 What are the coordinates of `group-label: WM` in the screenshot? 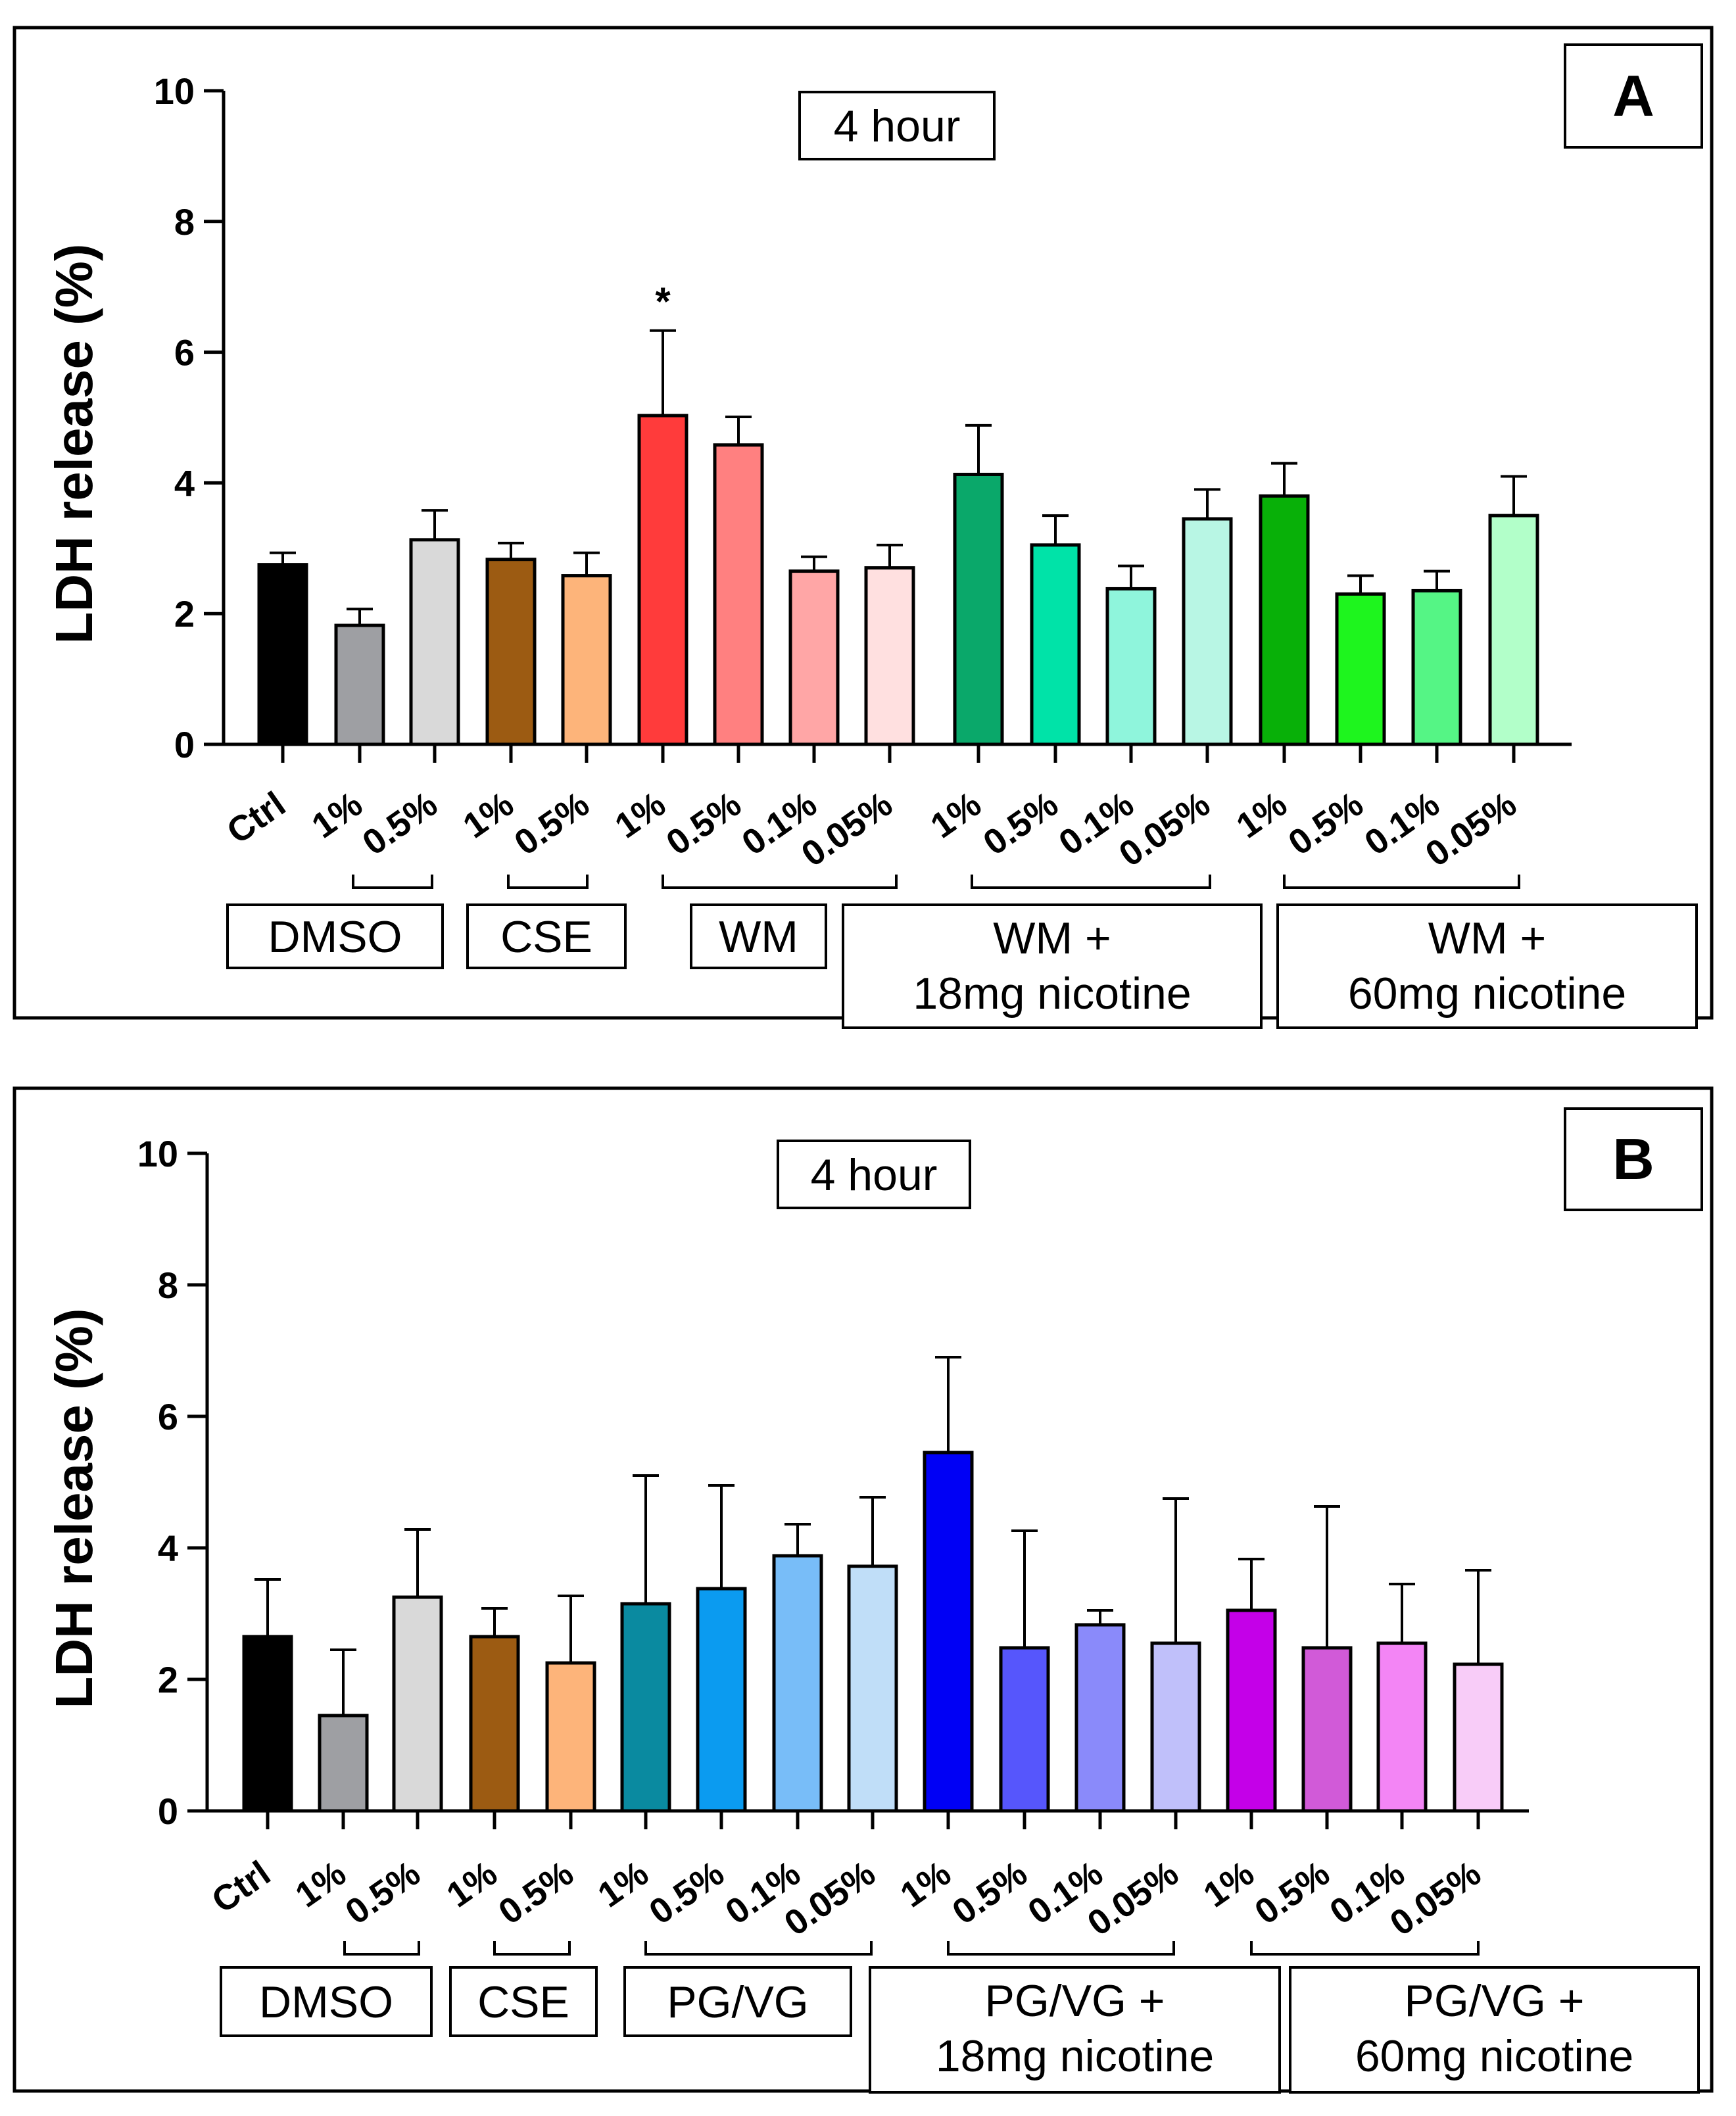 It's located at (758, 937).